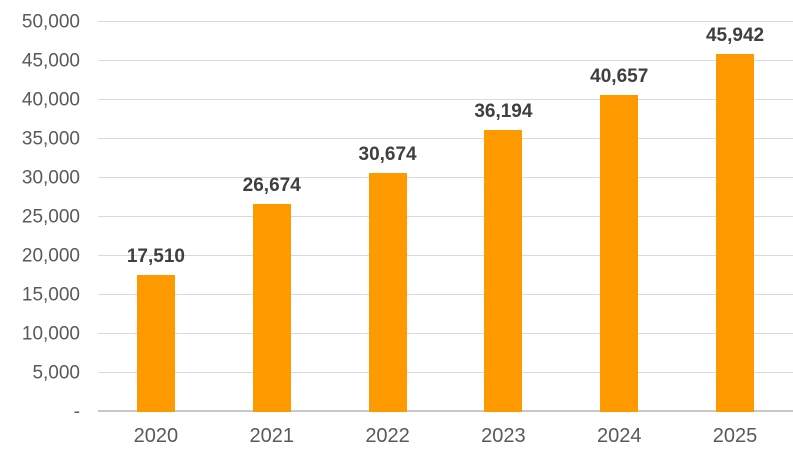 This screenshot has width=793, height=458. Describe the element at coordinates (445, 411) in the screenshot. I see `x-axis-line` at that location.